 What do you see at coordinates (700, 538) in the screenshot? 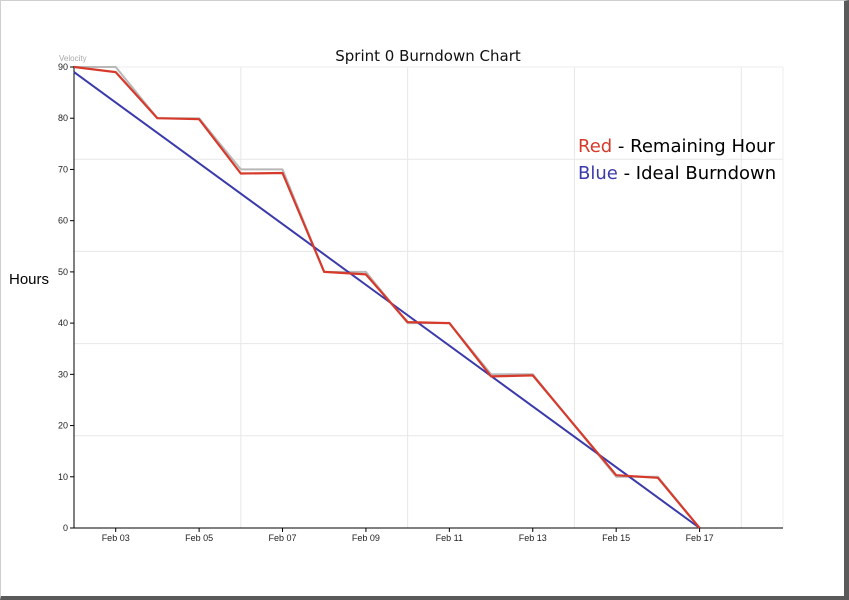
I see `x-tick-label: Feb 17` at bounding box center [700, 538].